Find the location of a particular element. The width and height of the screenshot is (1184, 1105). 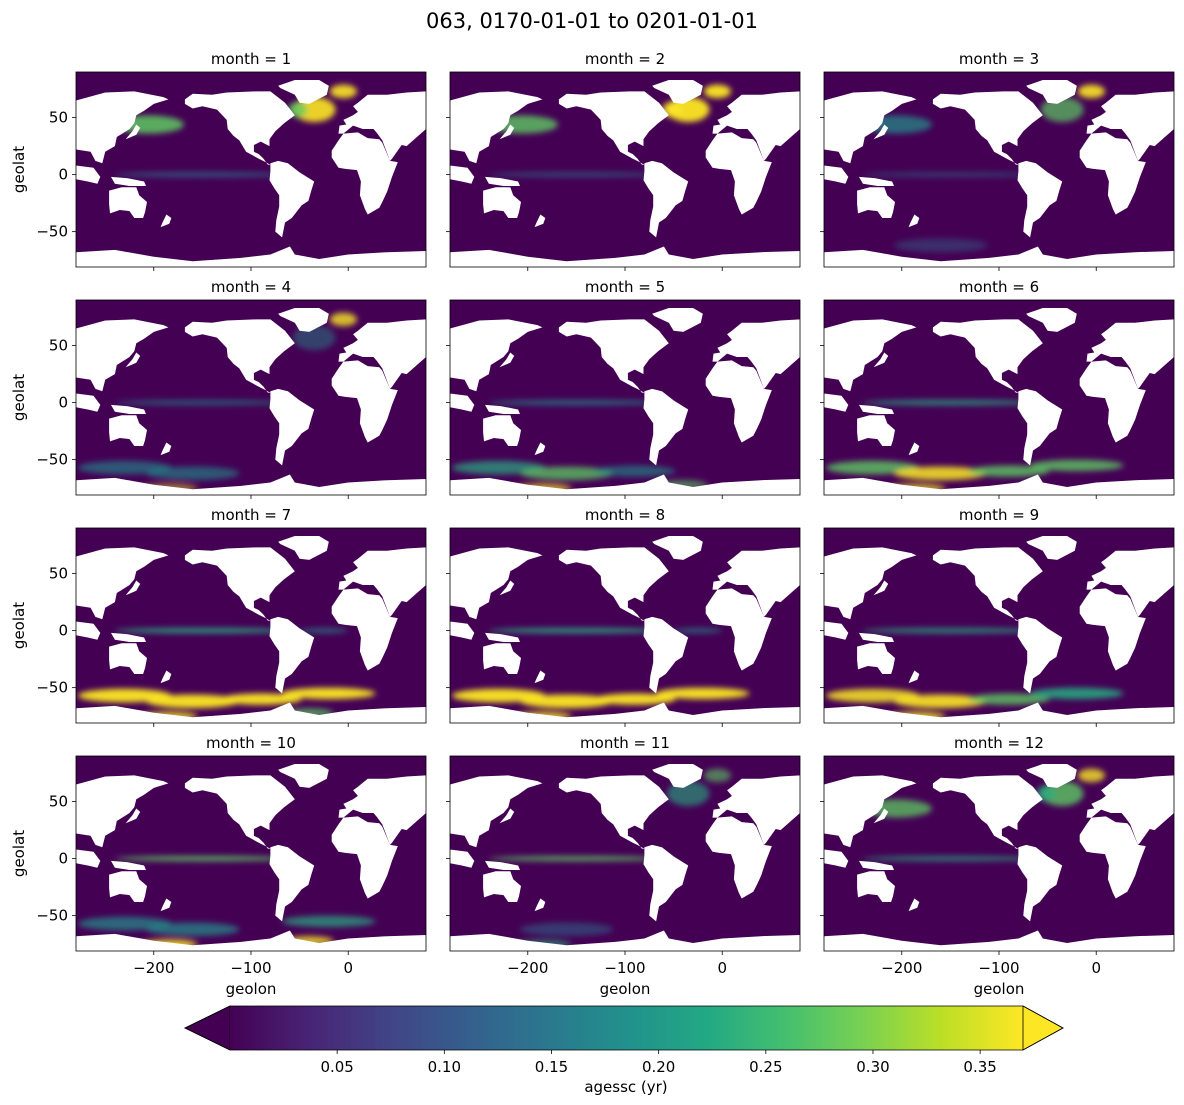

hotspot-na is located at coordinates (314, 338).